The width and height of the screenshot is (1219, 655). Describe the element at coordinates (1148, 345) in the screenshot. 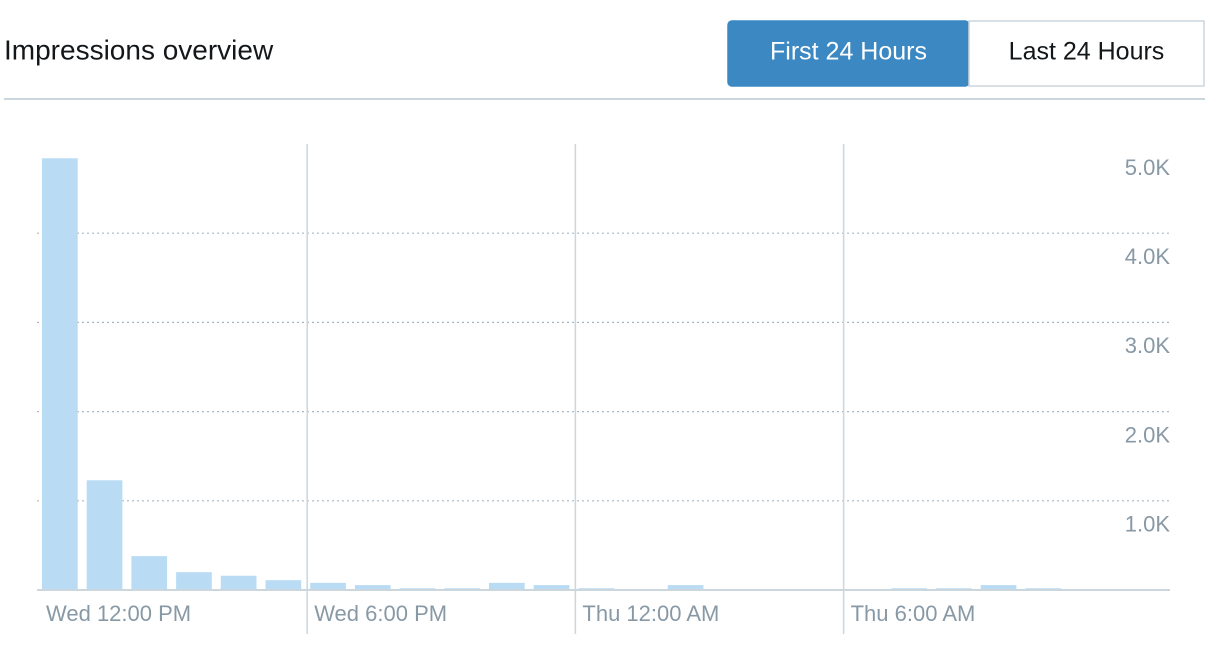

I see `y-tick-label: 3.0K` at that location.